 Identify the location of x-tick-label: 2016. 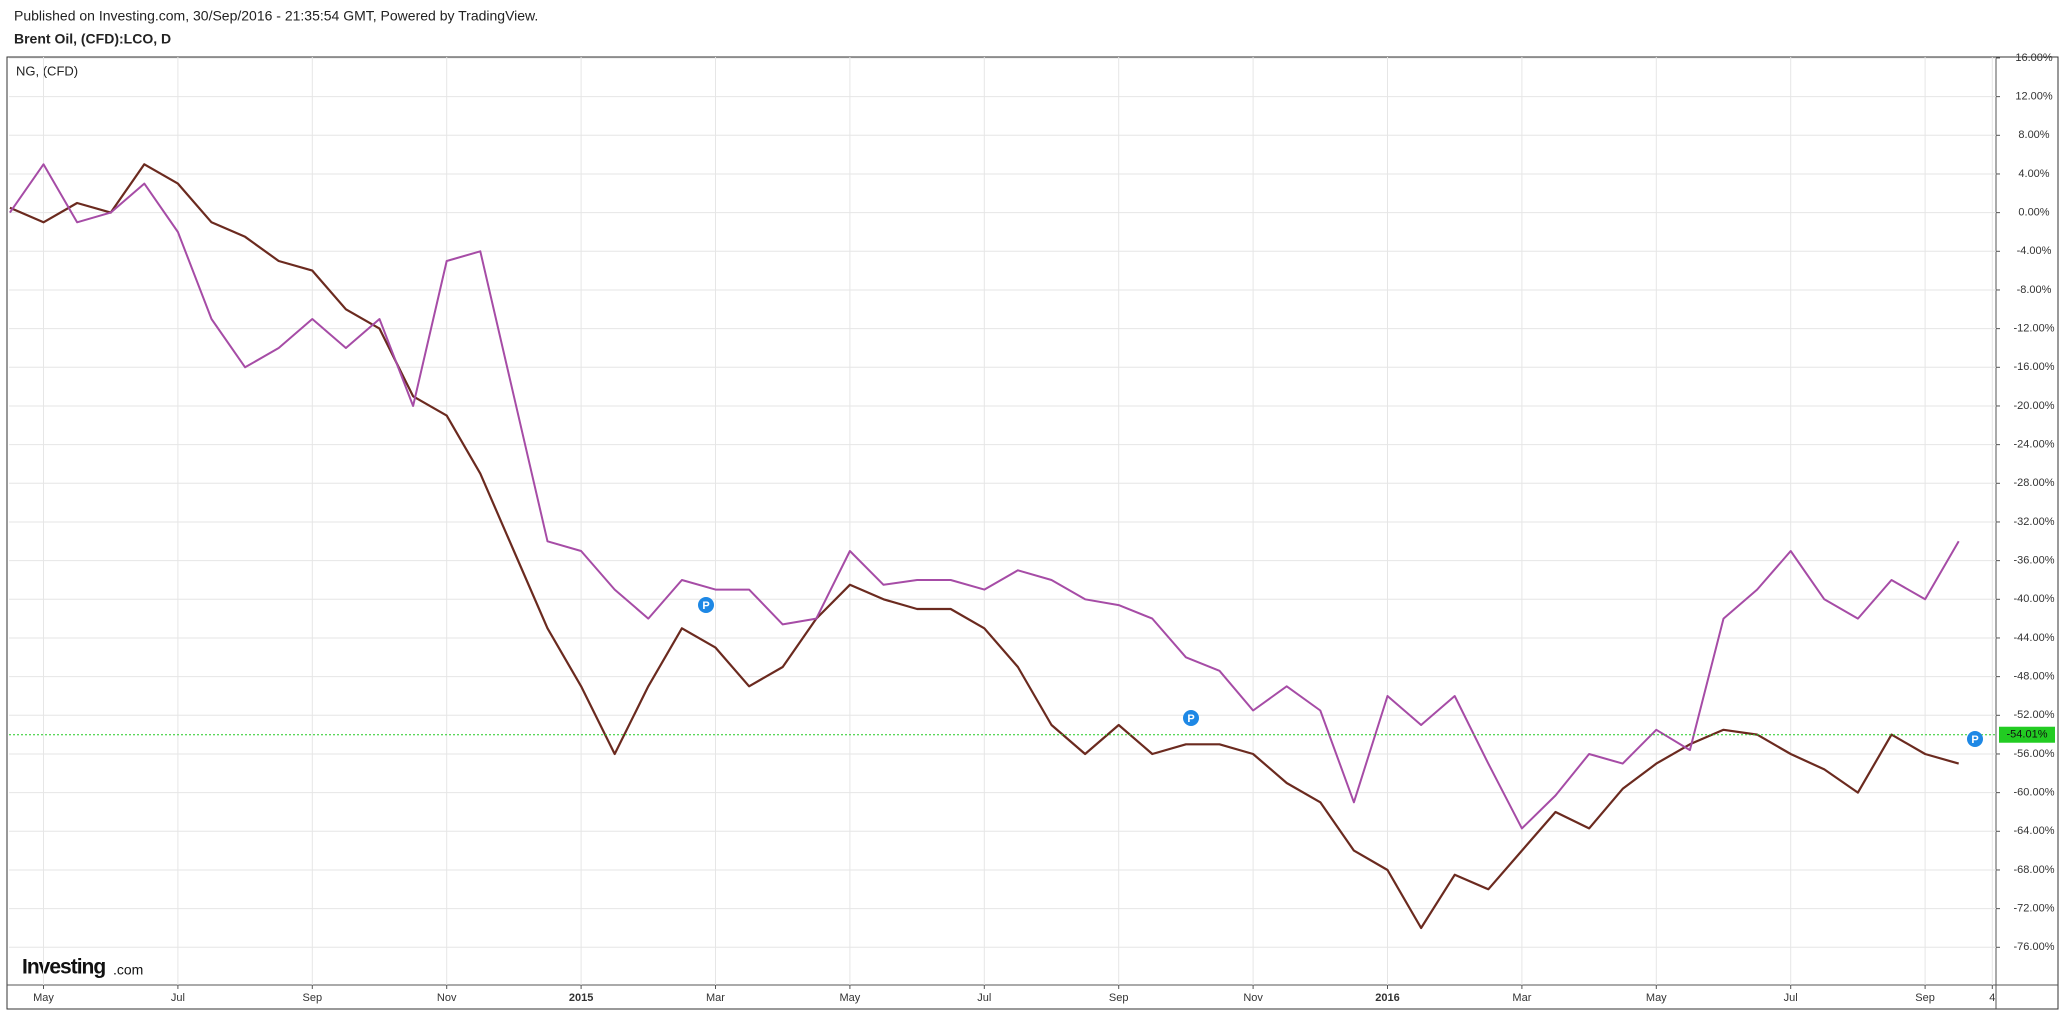
(1387, 998).